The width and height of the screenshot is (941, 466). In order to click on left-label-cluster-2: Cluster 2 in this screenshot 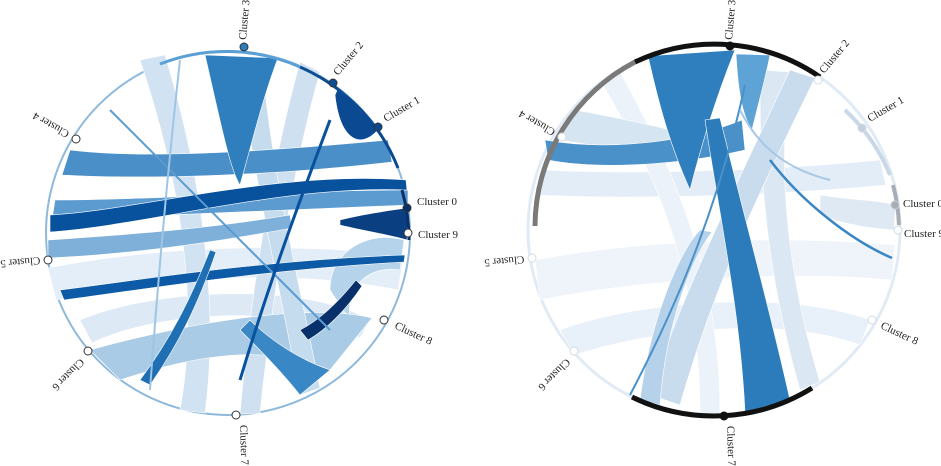, I will do `click(348, 59)`.